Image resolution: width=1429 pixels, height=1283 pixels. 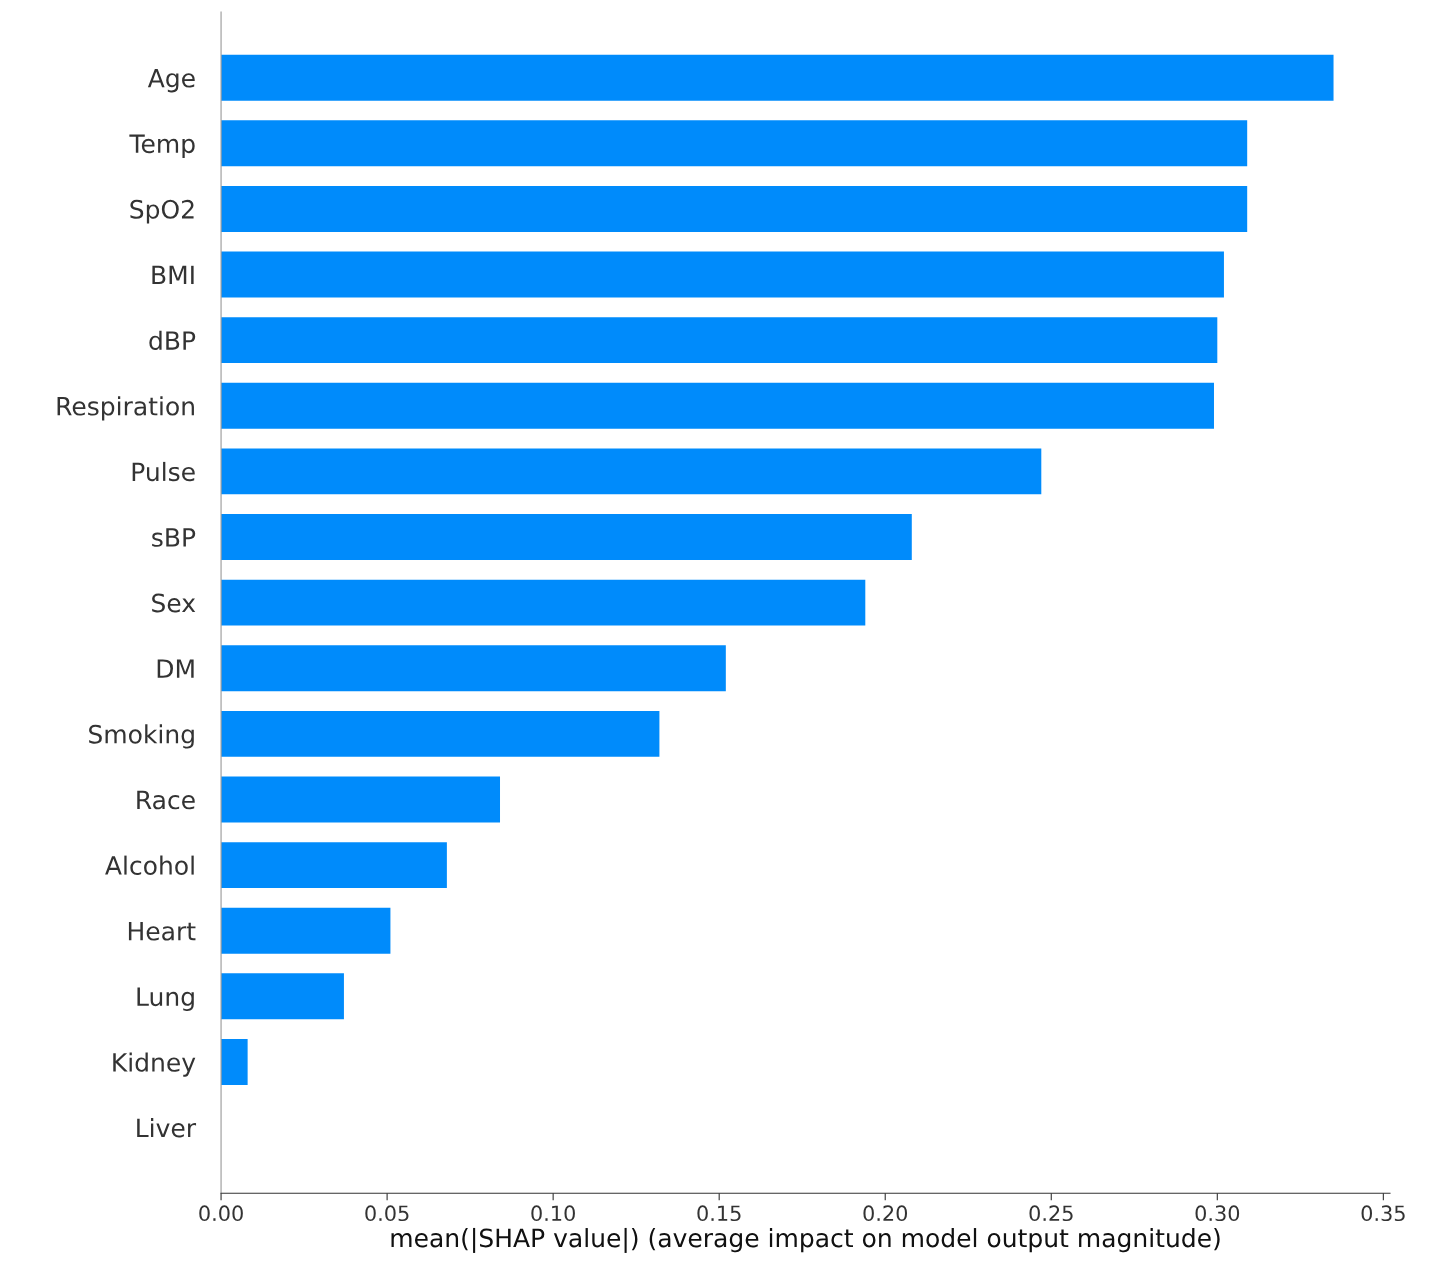 I want to click on y-tick-label: Lung, so click(x=165, y=999).